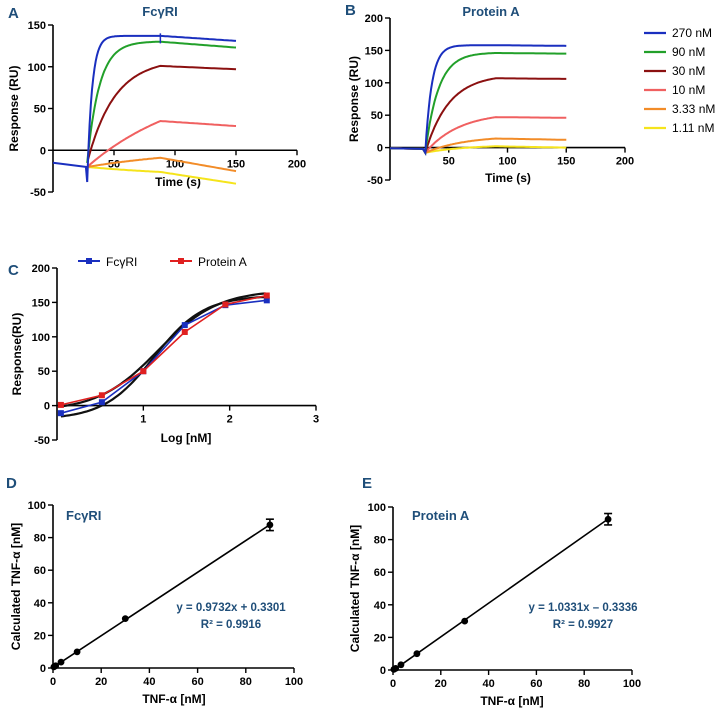 The height and width of the screenshot is (711, 719). I want to click on legend-label: 1.11 nM, so click(693, 128).